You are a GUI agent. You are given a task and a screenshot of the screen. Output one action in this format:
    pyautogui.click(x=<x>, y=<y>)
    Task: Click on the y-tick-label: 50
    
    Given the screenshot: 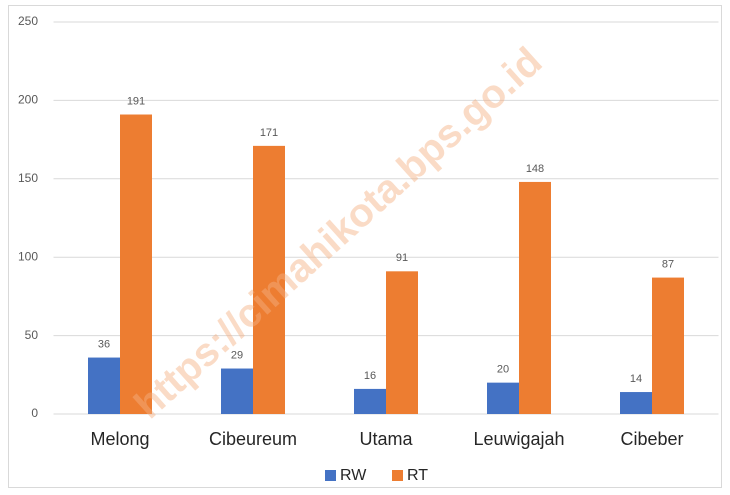 What is the action you would take?
    pyautogui.click(x=32, y=335)
    